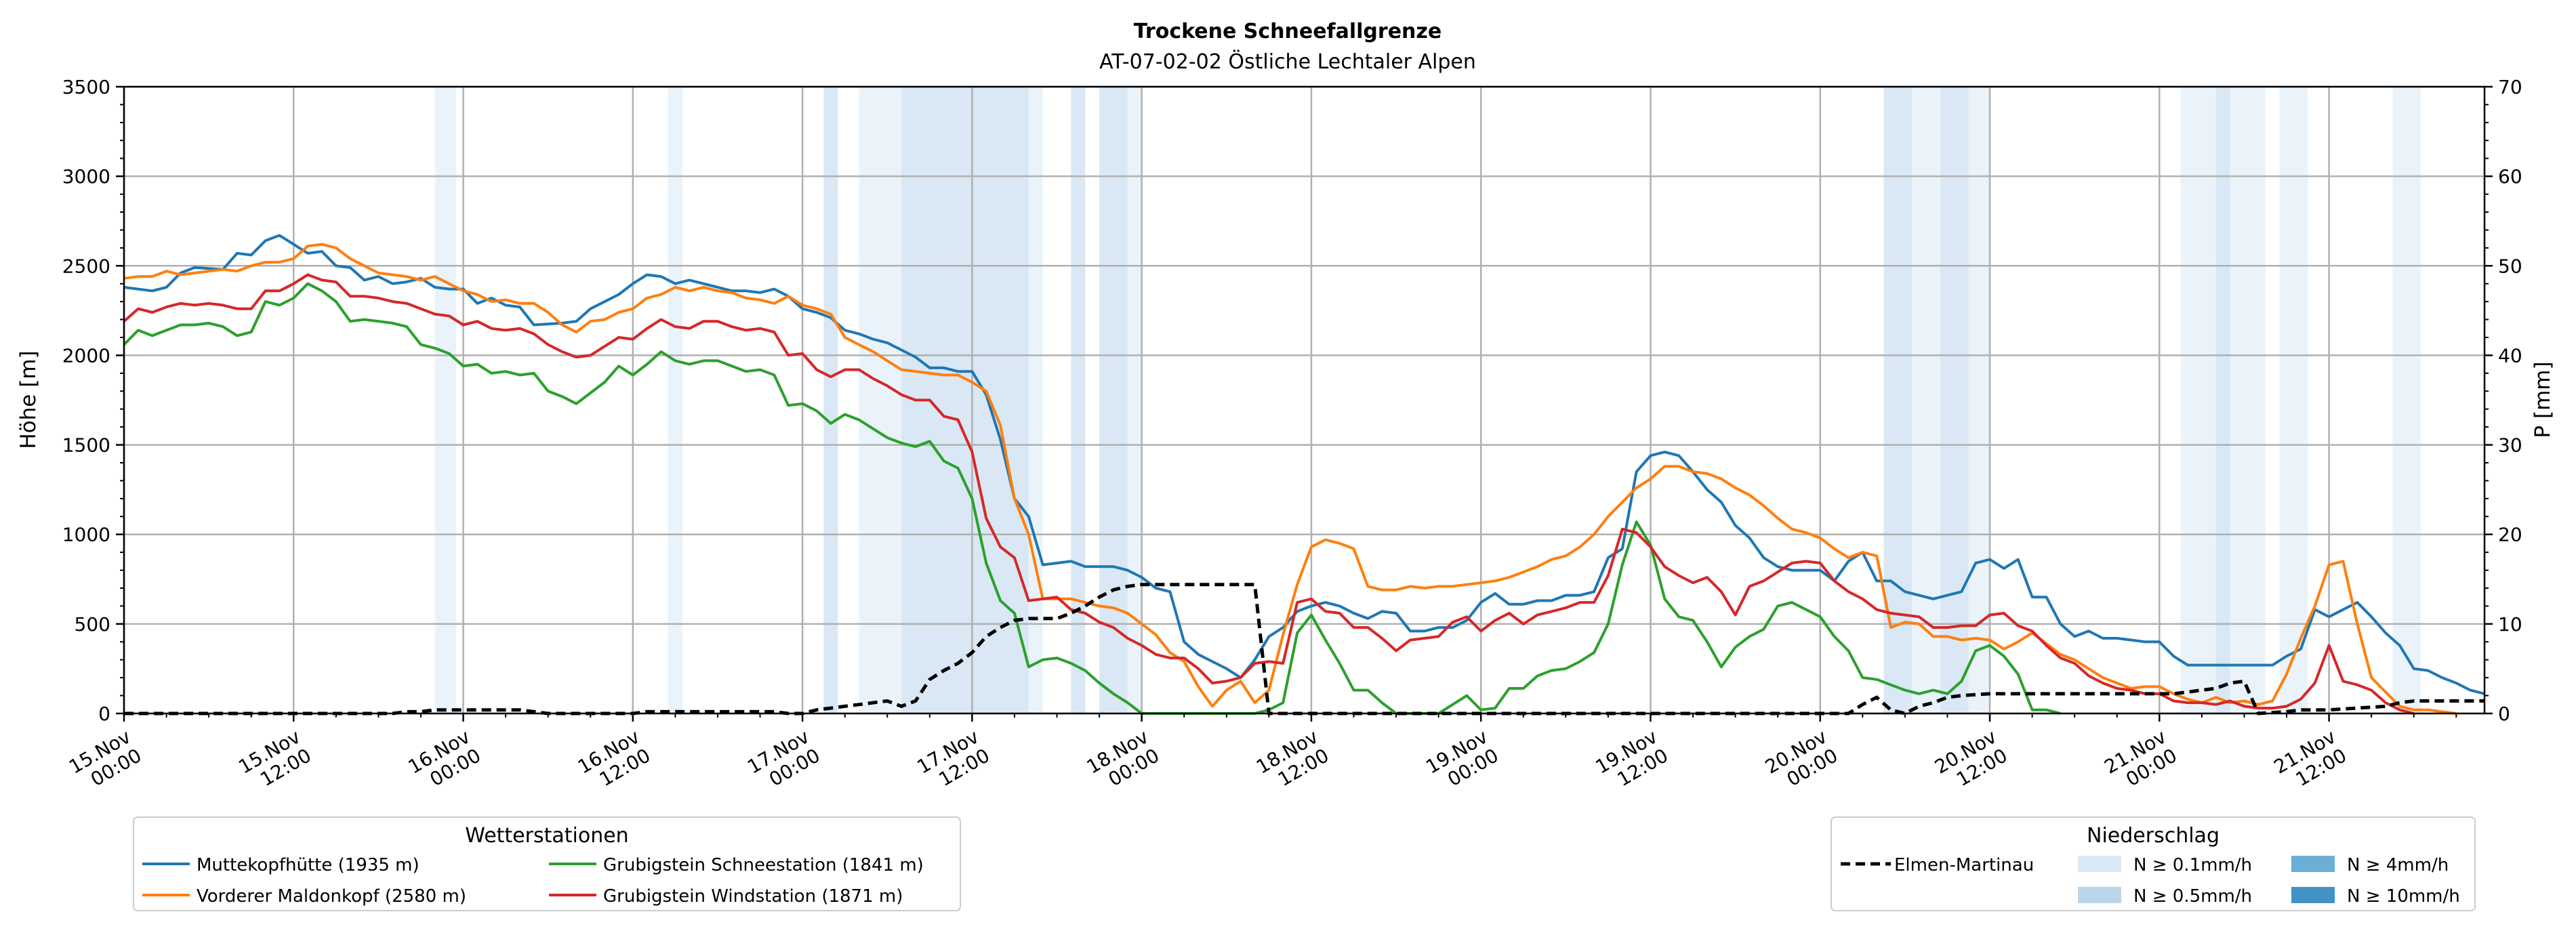 The image size is (2576, 933). What do you see at coordinates (1462, 761) in the screenshot?
I see `x-tick-label: 19.Nov00:00` at bounding box center [1462, 761].